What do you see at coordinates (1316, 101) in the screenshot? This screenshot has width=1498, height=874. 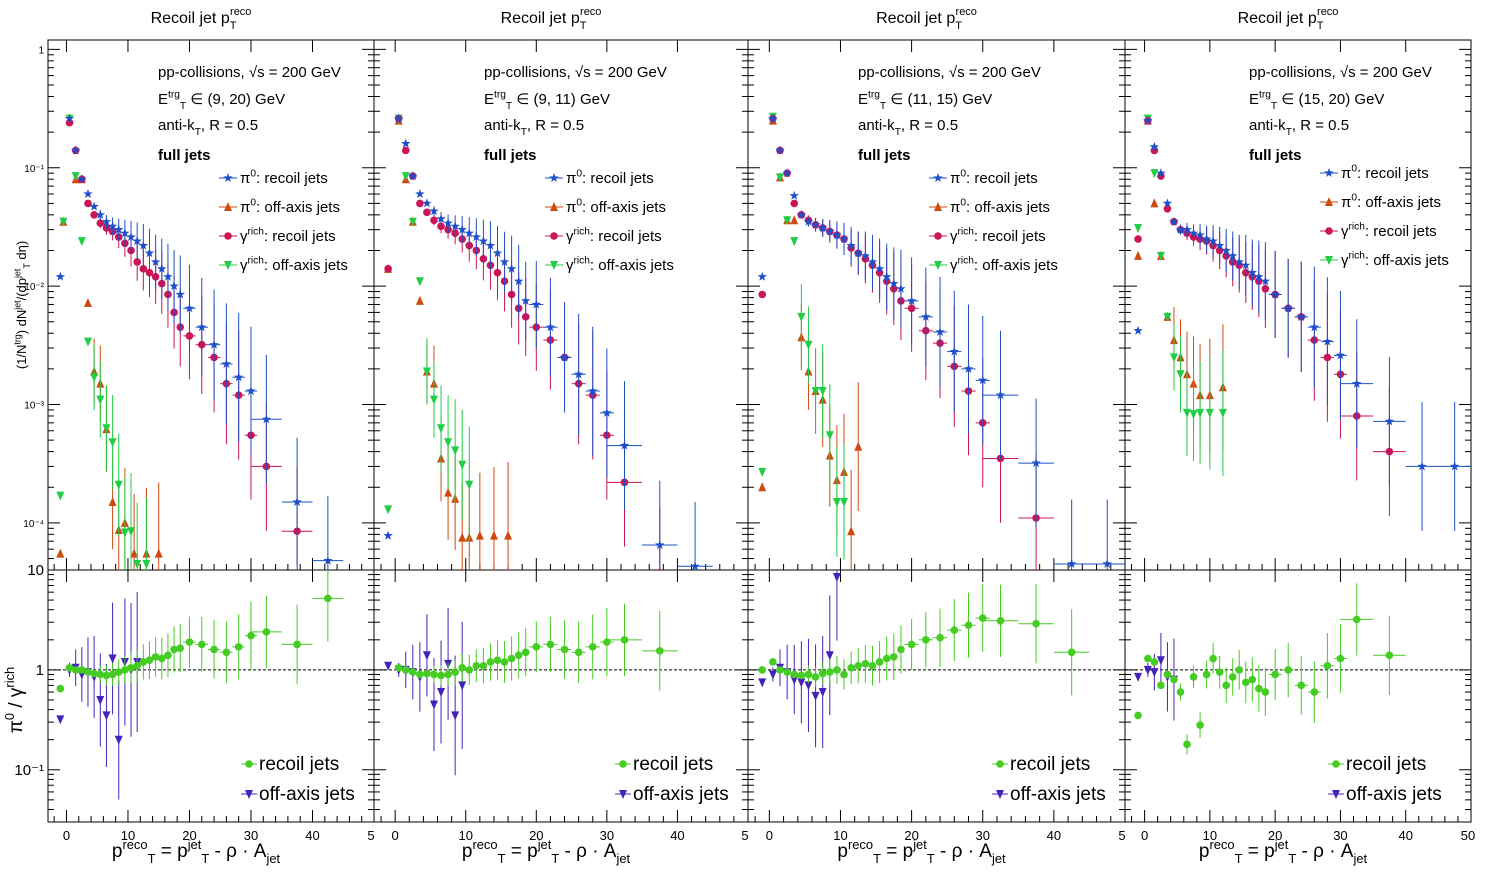 I see `etrg-range-label: EtrgT ∈ (15, 20) GeV` at bounding box center [1316, 101].